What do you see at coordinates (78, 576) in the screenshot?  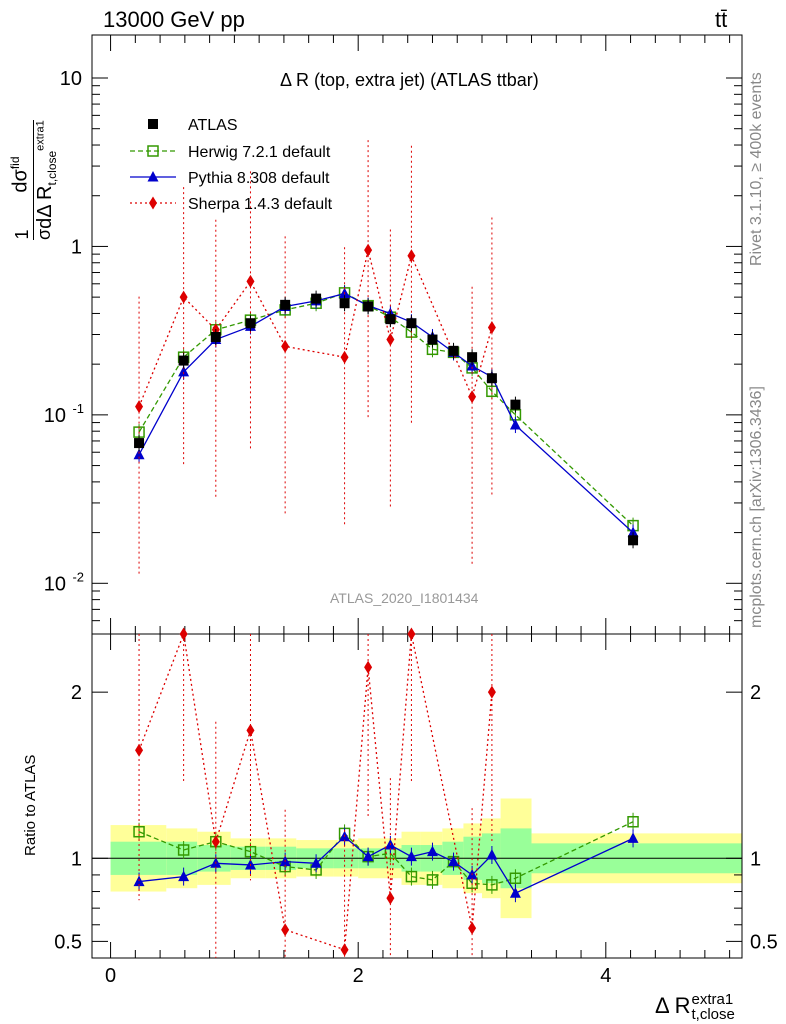 I see `y-tick-label-exp: -2` at bounding box center [78, 576].